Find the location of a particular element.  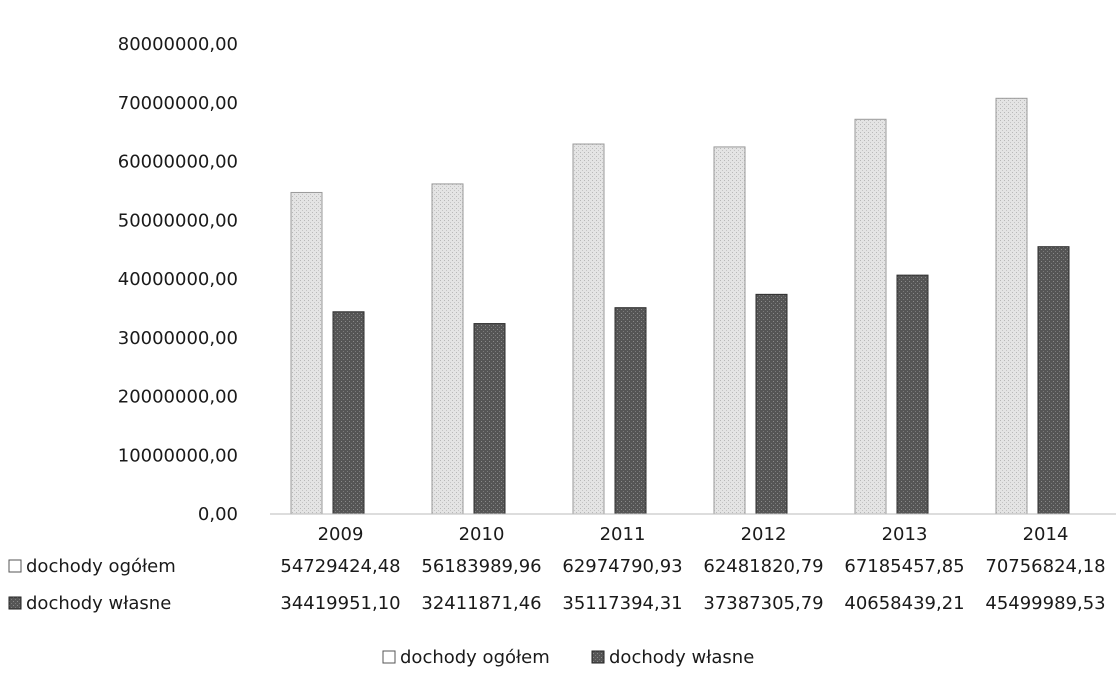

table-value: 70756824,18 is located at coordinates (1045, 566).